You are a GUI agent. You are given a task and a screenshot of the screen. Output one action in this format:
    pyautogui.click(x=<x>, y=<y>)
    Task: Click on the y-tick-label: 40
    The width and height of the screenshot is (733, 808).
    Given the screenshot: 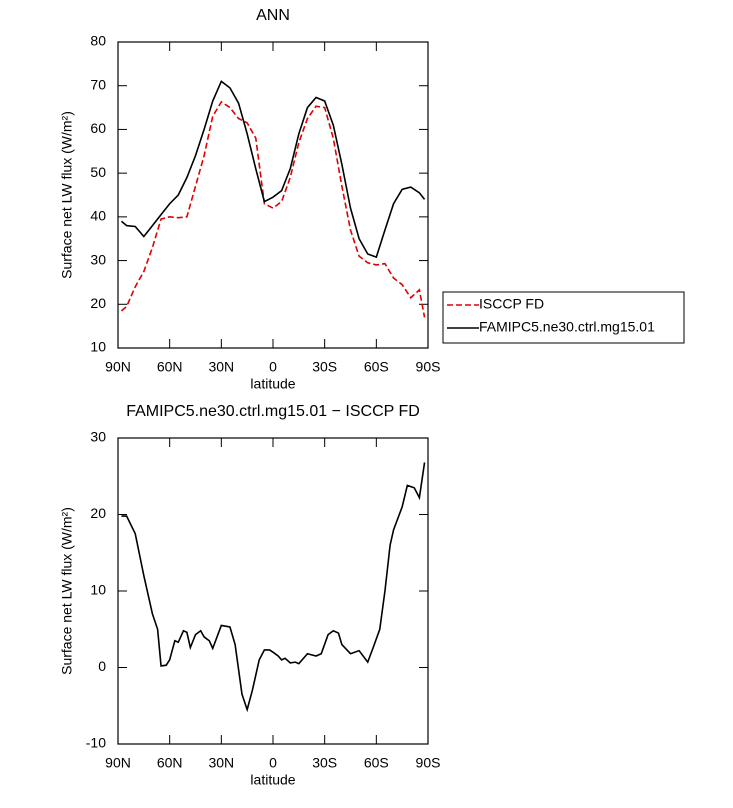 What is the action you would take?
    pyautogui.click(x=98, y=216)
    